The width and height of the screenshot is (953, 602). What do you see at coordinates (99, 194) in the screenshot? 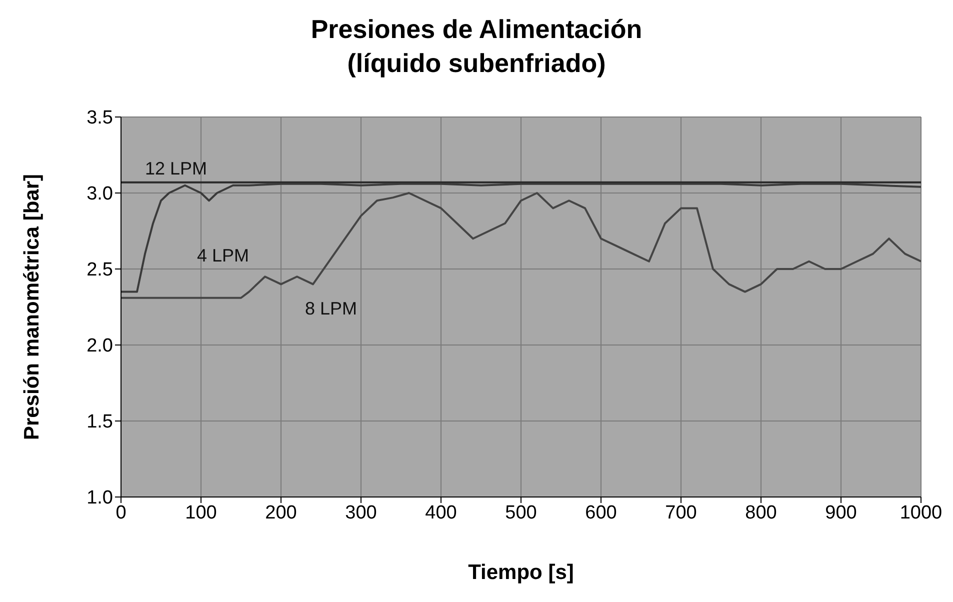
I see `y-tick-label: 3.0` at bounding box center [99, 194].